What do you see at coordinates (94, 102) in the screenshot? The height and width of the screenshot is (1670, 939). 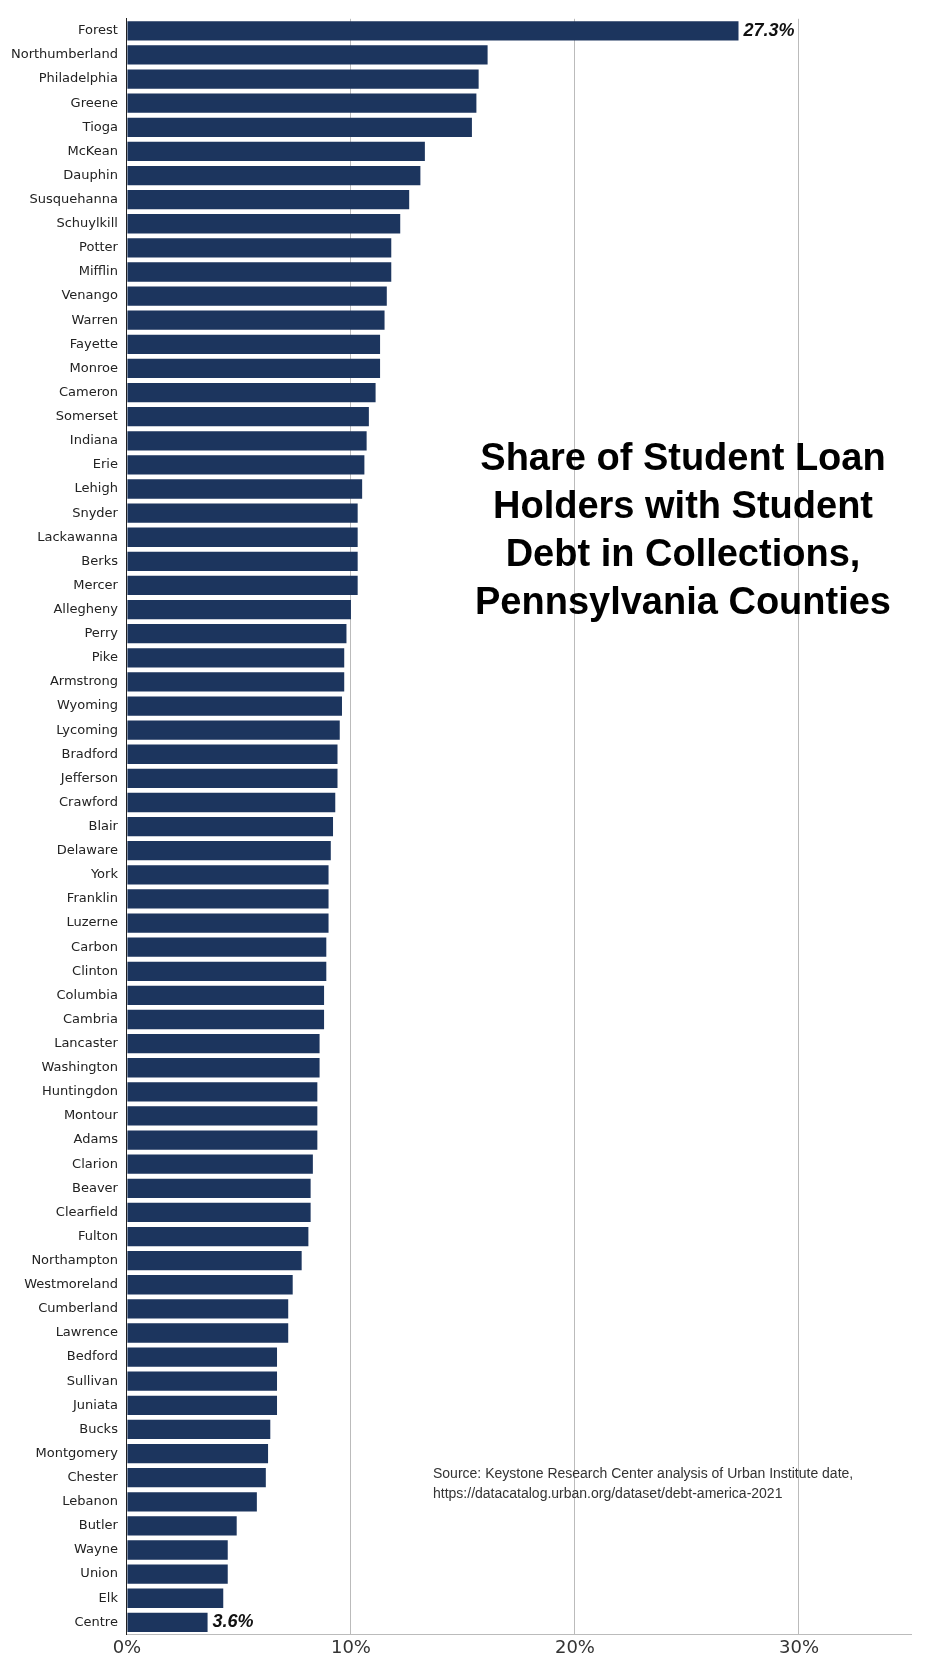 I see `y-tick-label: Greene` at bounding box center [94, 102].